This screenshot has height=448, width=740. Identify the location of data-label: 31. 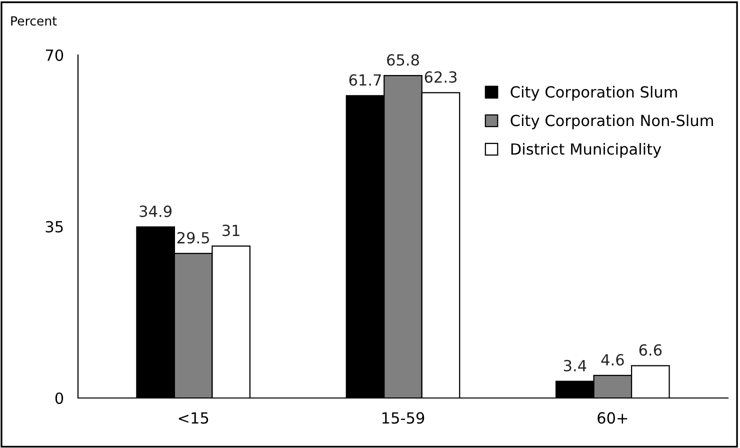
(231, 230).